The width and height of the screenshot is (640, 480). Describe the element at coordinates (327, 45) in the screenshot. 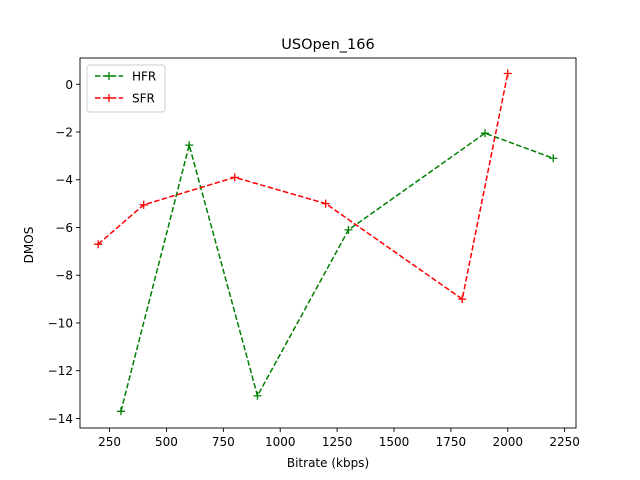

I see `chart-title: USOpen_166` at that location.